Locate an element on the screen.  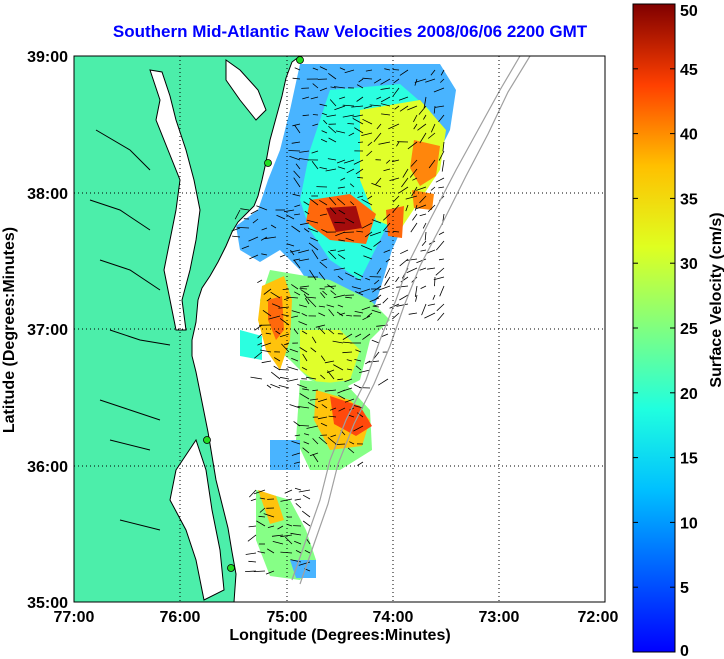
delaware-bay is located at coordinates (246, 90).